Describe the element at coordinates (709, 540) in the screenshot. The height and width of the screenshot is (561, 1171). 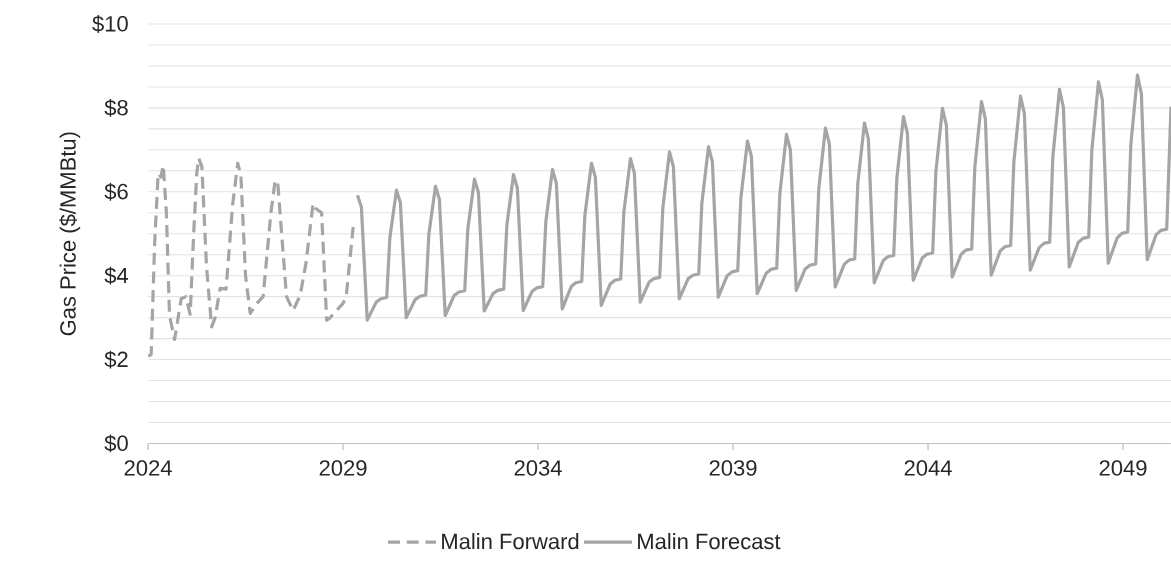
I see `legend-label: Malin Forecast` at that location.